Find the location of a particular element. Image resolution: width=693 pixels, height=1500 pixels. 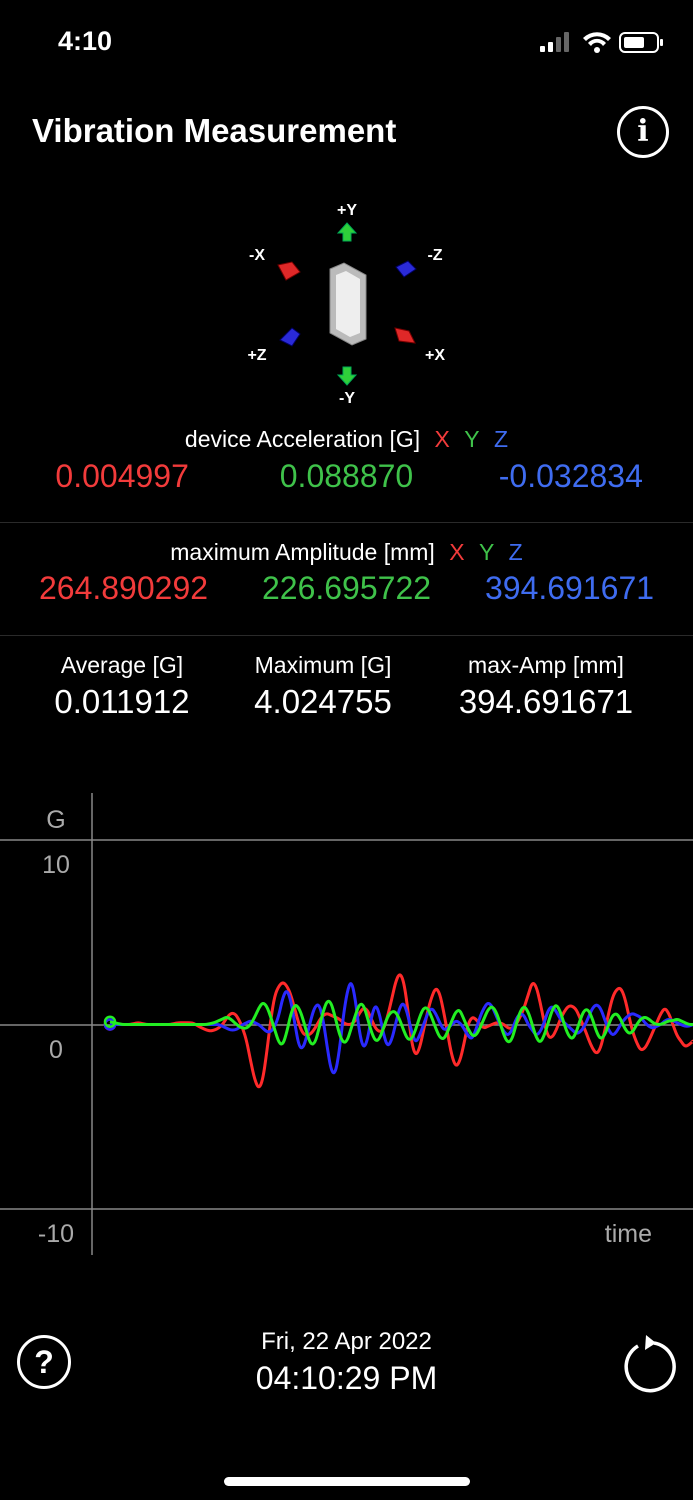

arrow-minus-x-icon is located at coordinates (289, 271).